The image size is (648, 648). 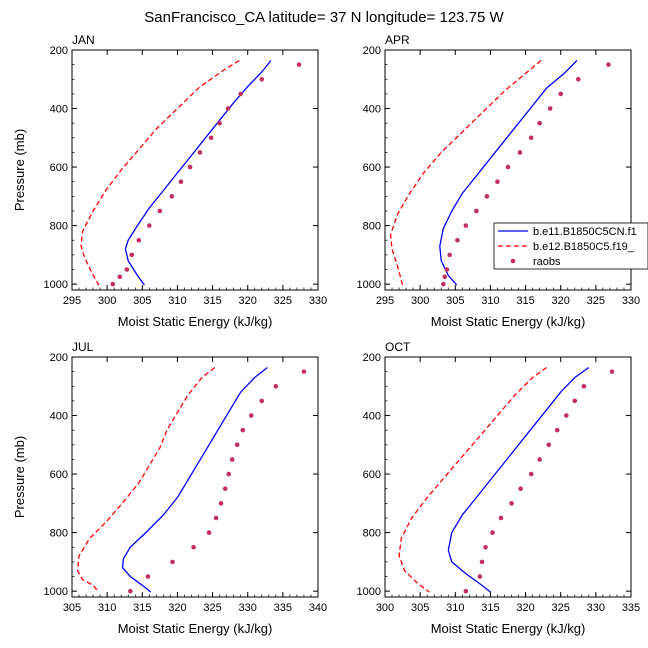 I want to click on model2-line-apr, so click(x=465, y=173).